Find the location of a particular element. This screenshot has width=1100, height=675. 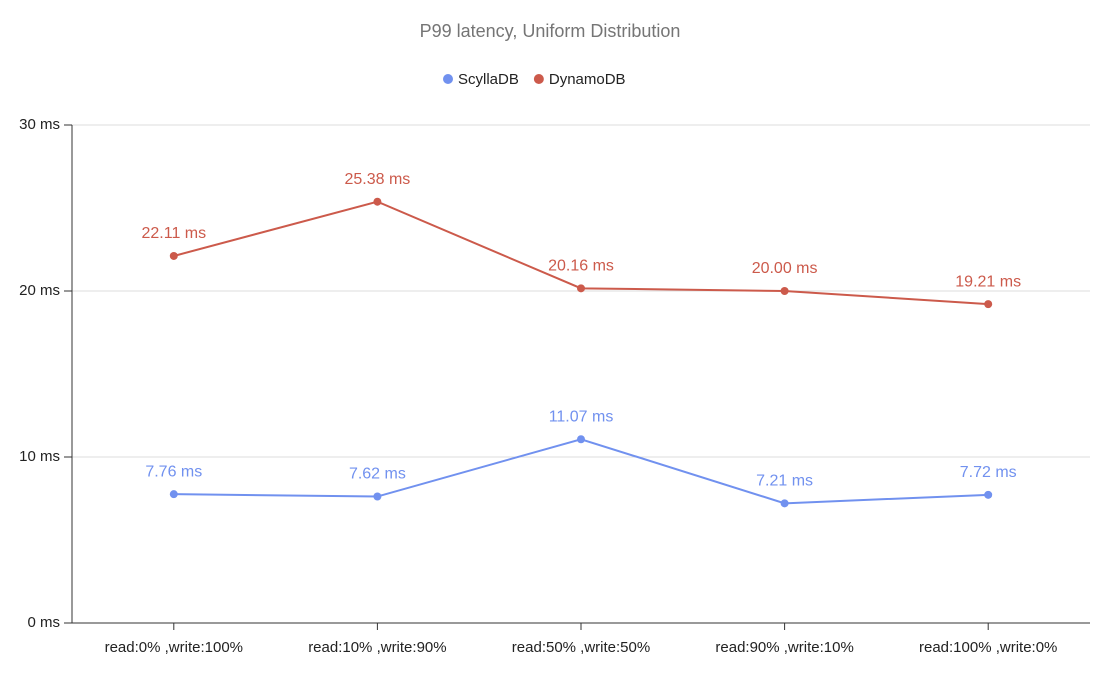

y-tick-label: 10 ms is located at coordinates (39, 456).